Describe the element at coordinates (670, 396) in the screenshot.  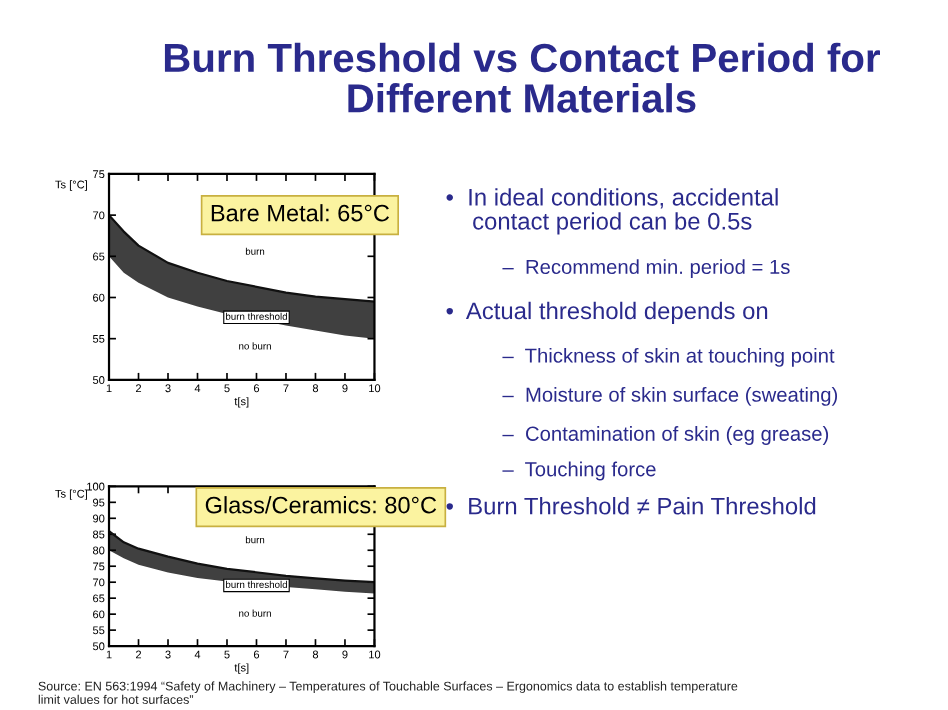
I see `text: – Moisture of skin surface (sweating)` at that location.